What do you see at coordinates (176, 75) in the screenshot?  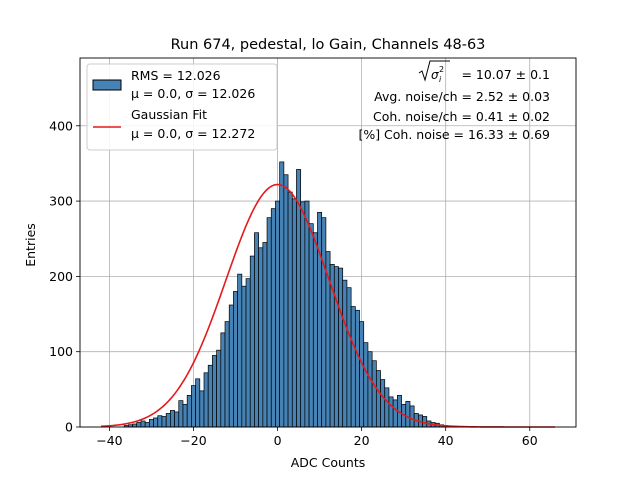 I see `legend-entry-1-line-1: RMS = 12.026` at bounding box center [176, 75].